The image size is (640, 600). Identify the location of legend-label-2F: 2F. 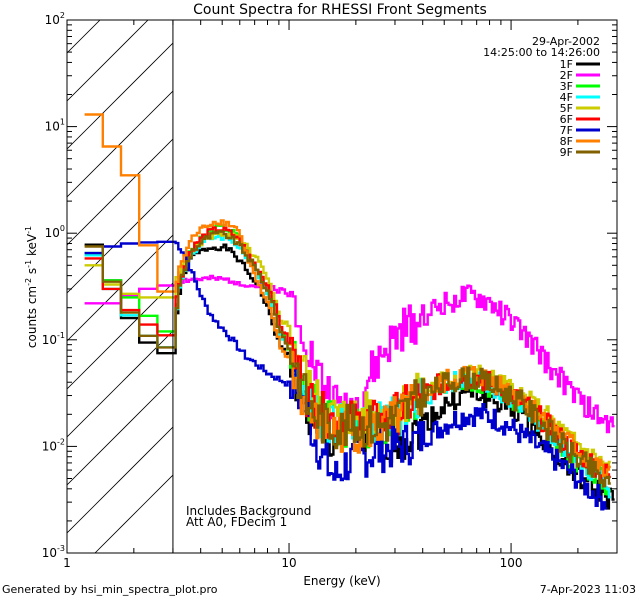
(566, 75).